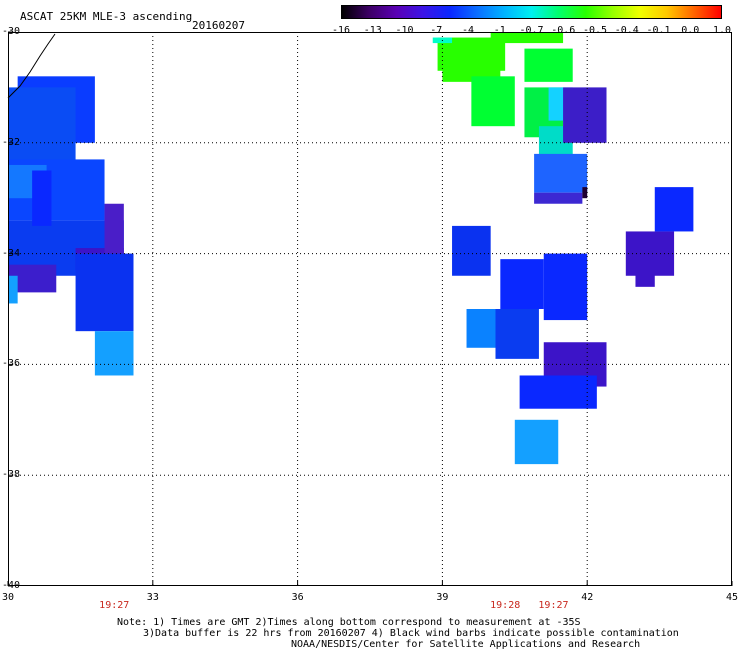  I want to click on lat-tick-label: -32, so click(11, 142).